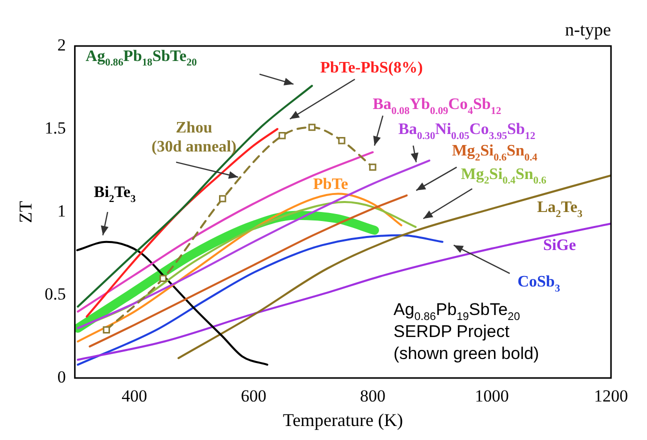 Image resolution: width=647 pixels, height=440 pixels. I want to click on y-tick-label: 1, so click(61, 210).